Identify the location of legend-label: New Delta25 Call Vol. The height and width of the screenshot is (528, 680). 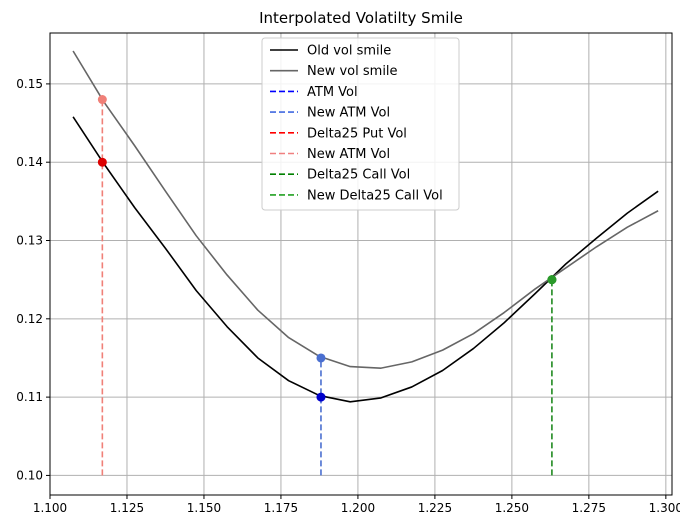
(375, 195).